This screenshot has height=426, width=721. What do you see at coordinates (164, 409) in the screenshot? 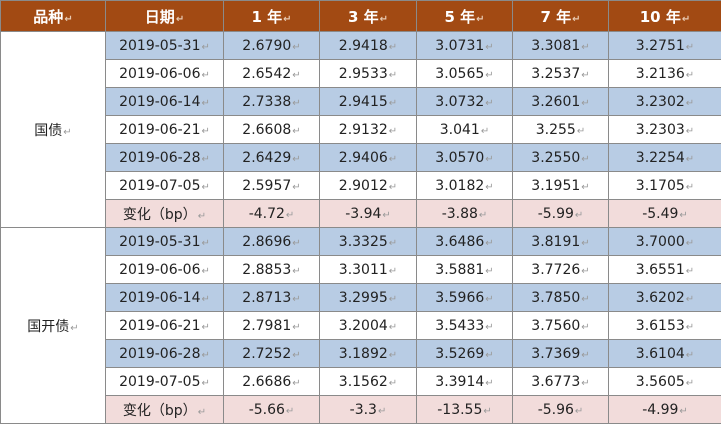
I see `change-label-cell: 变化（bp）↵` at bounding box center [164, 409].